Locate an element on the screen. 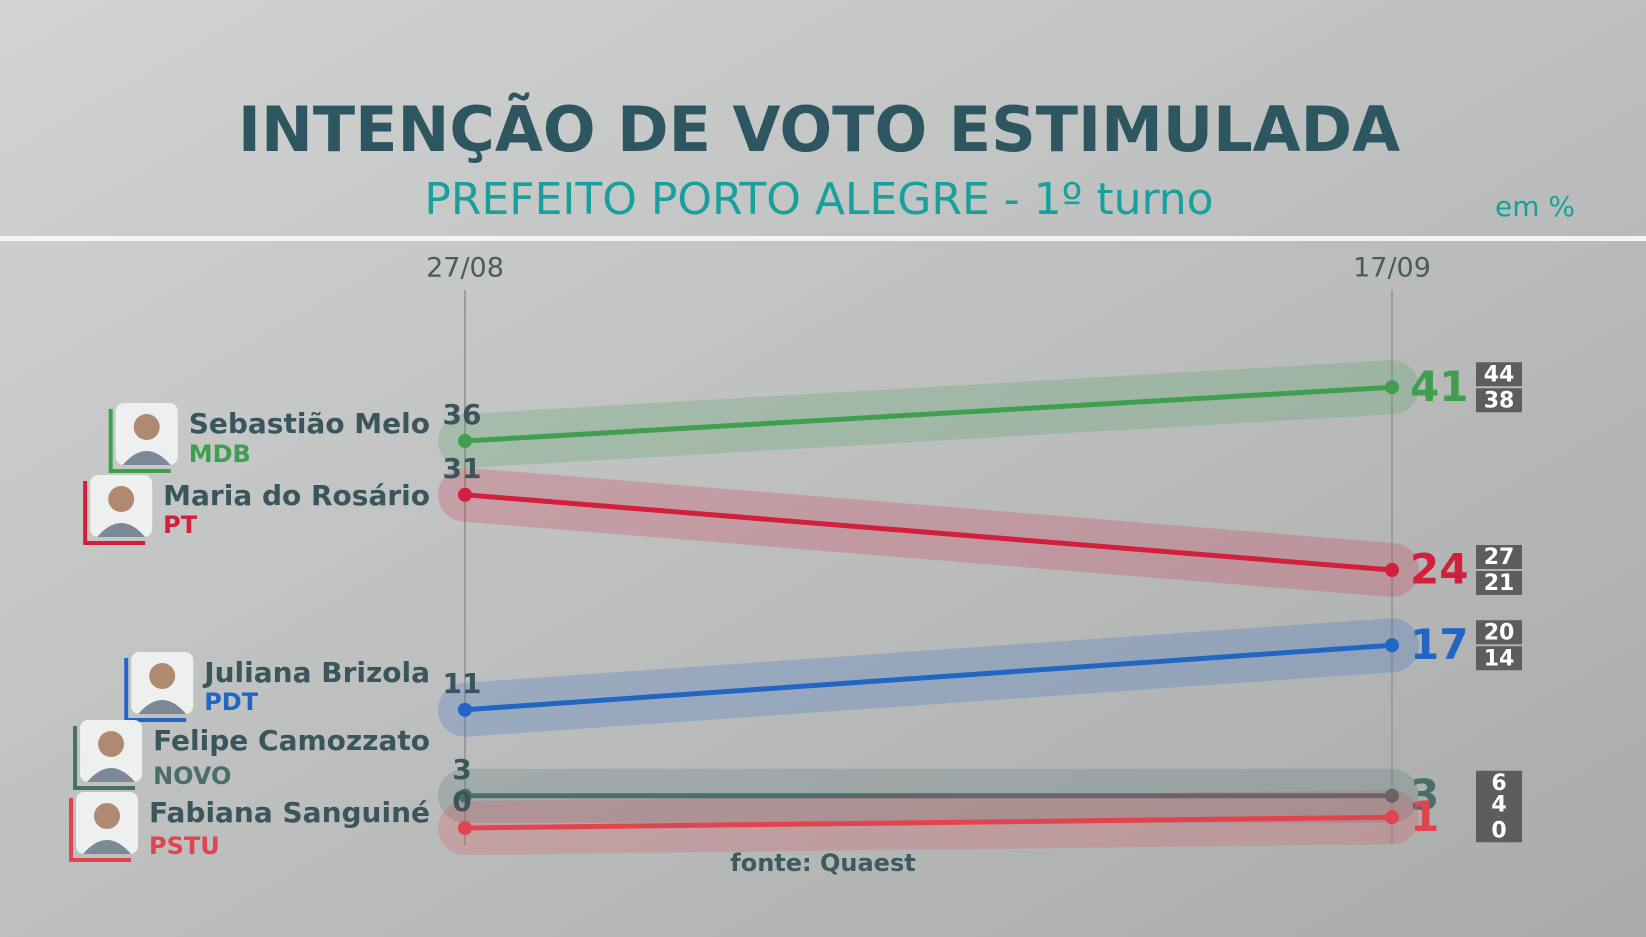 This screenshot has width=1646, height=937. interval-label: 14 is located at coordinates (1499, 658).